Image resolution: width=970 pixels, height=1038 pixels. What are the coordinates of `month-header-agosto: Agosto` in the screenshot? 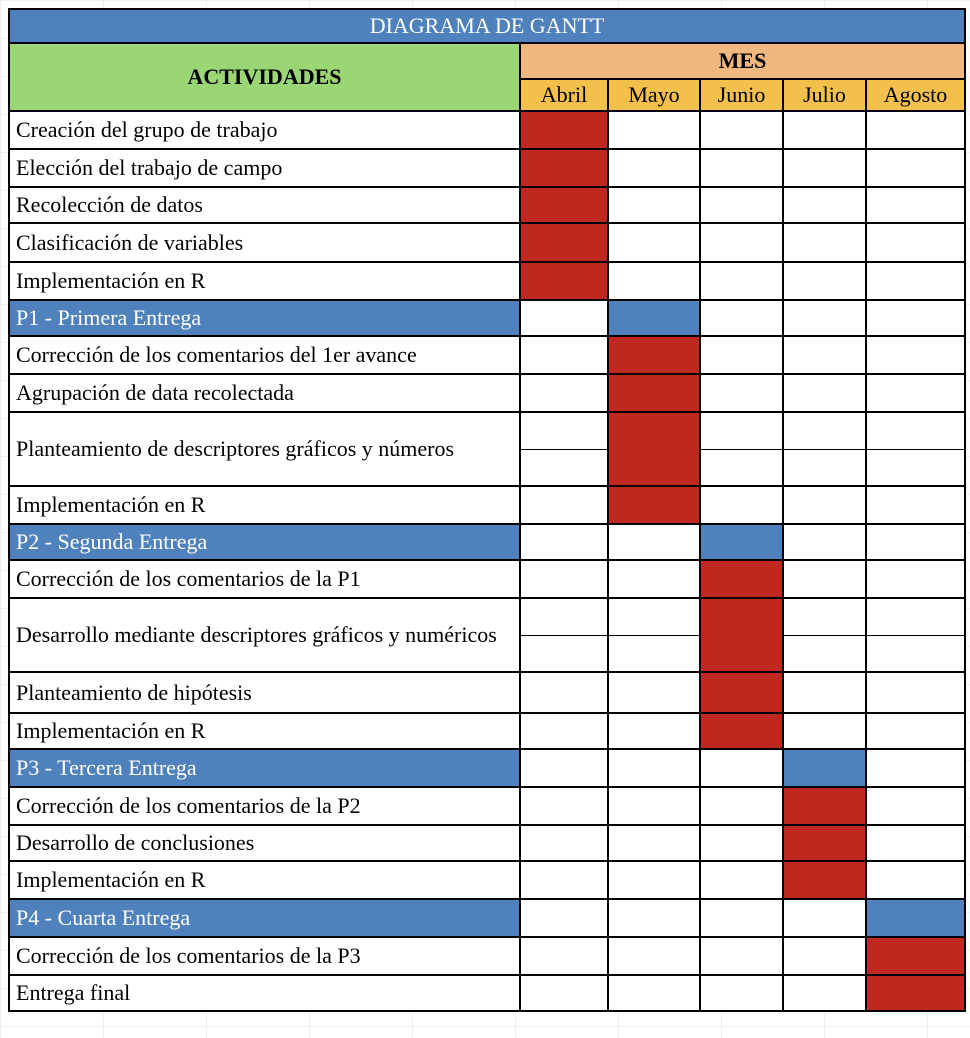 It's located at (915, 95).